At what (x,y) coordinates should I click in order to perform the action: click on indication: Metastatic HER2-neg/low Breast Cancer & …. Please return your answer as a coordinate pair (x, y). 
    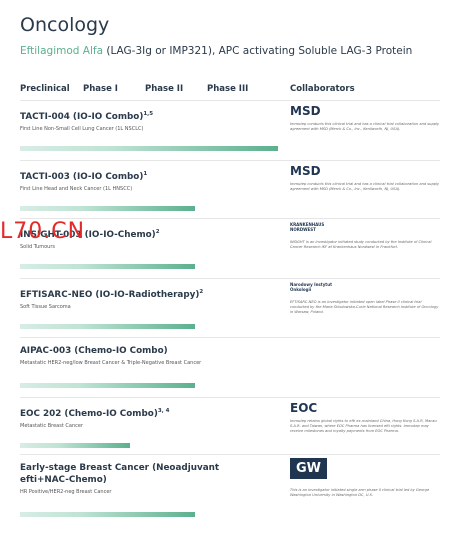
    Looking at the image, I should click on (111, 363).